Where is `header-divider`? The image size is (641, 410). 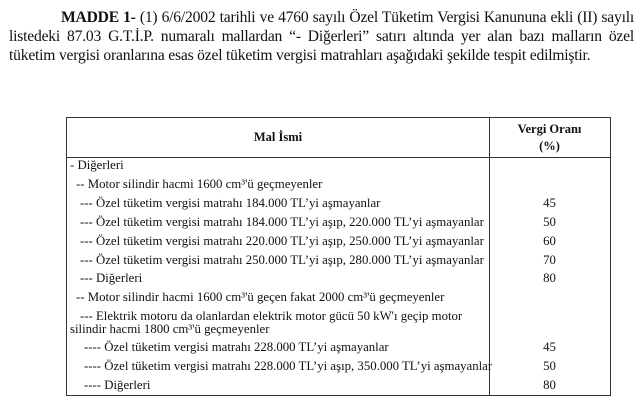 header-divider is located at coordinates (338, 157).